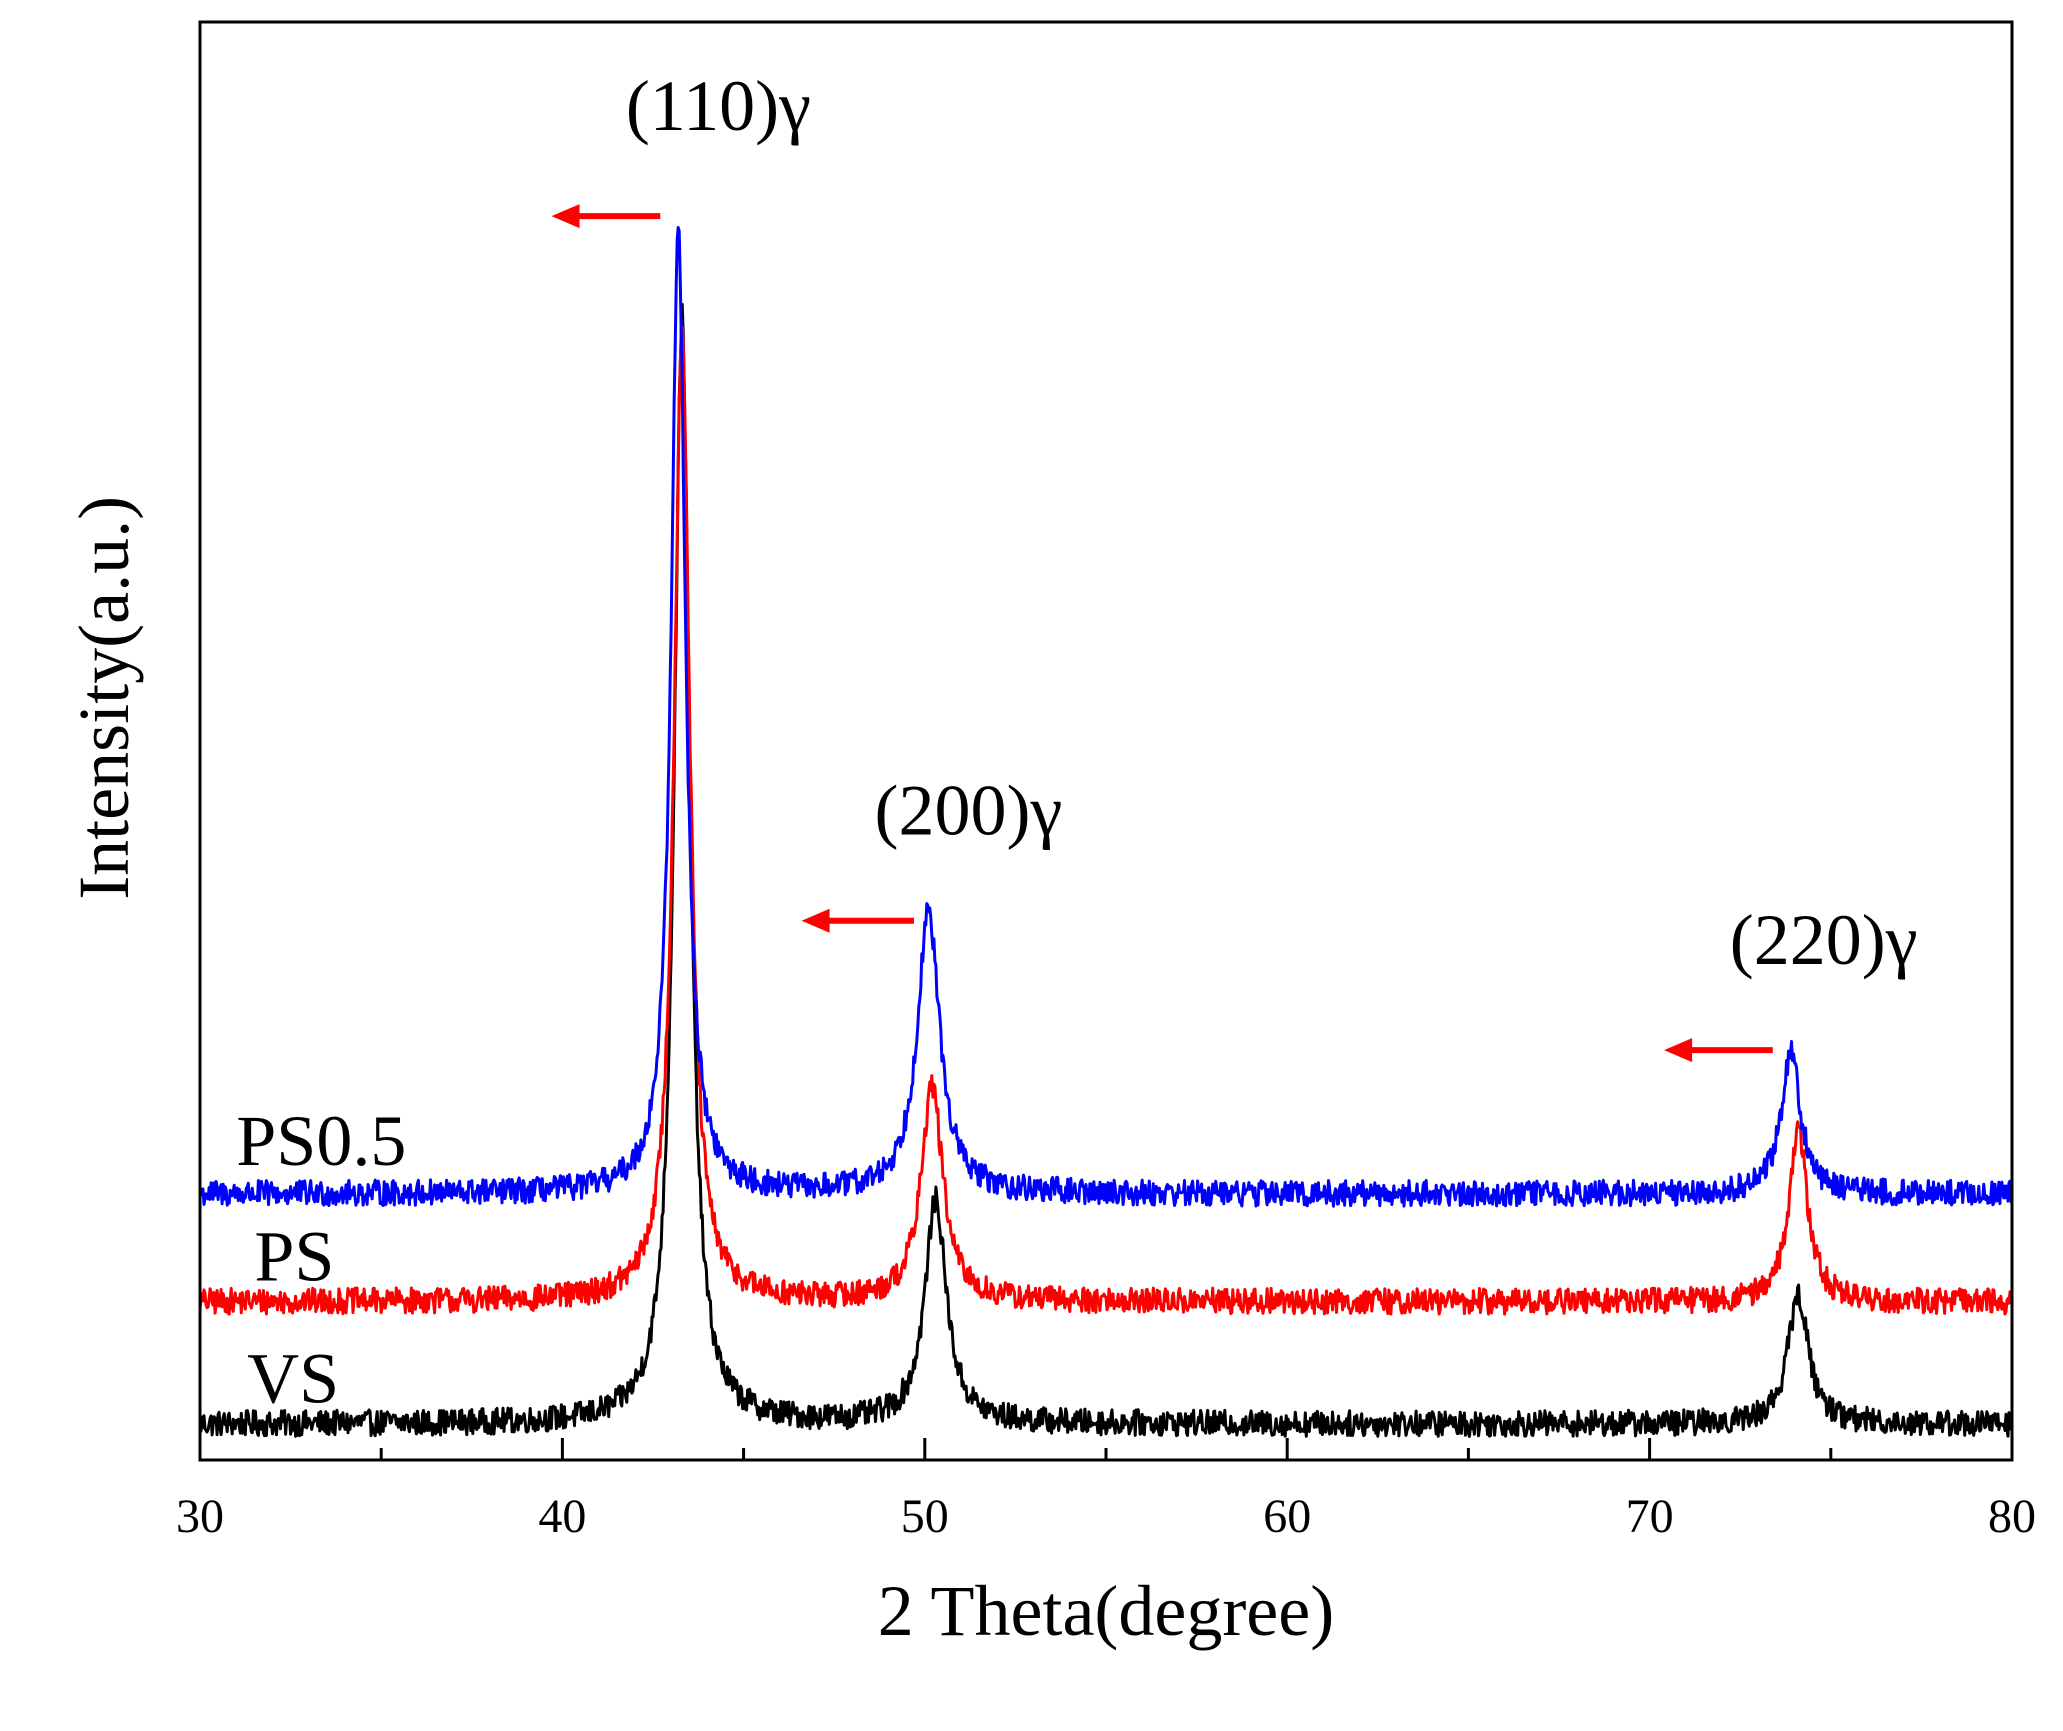 The width and height of the screenshot is (2063, 1731). I want to click on x-tick-label-80: 80, so click(2012, 1516).